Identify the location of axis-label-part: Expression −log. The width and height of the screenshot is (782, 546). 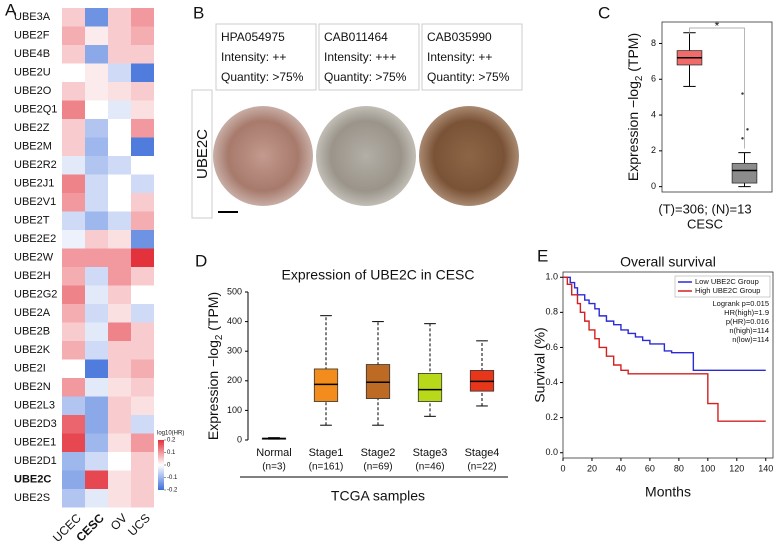
(633, 131).